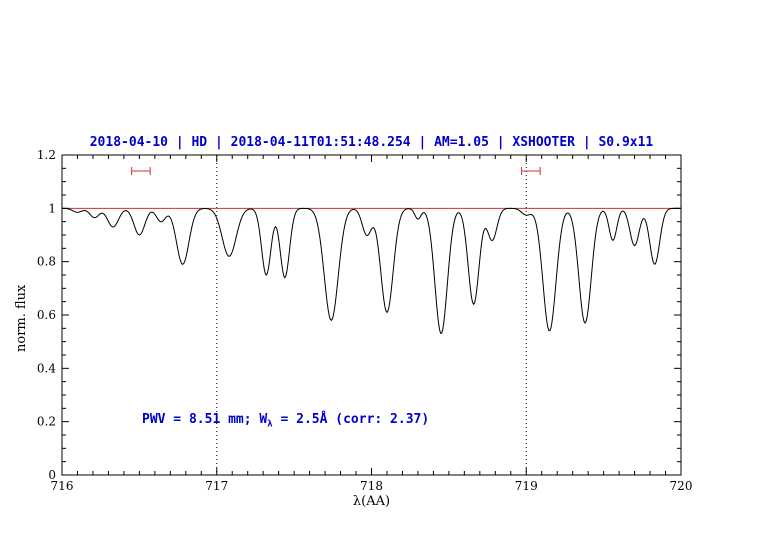 Image resolution: width=782 pixels, height=542 pixels. Describe the element at coordinates (371, 501) in the screenshot. I see `x-axis-label: λ(AA)` at that location.